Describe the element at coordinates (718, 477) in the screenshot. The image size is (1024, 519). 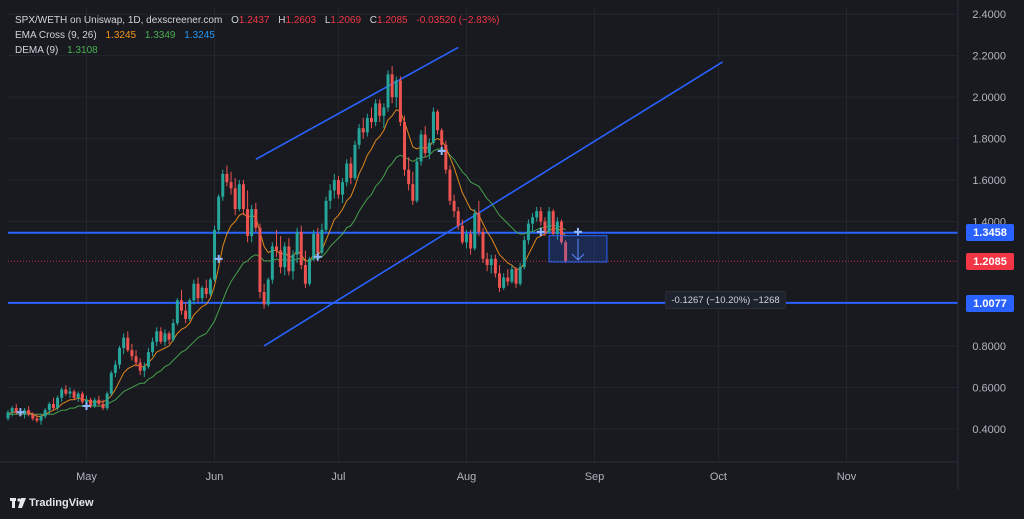
I see `x-tick-label: Oct` at that location.